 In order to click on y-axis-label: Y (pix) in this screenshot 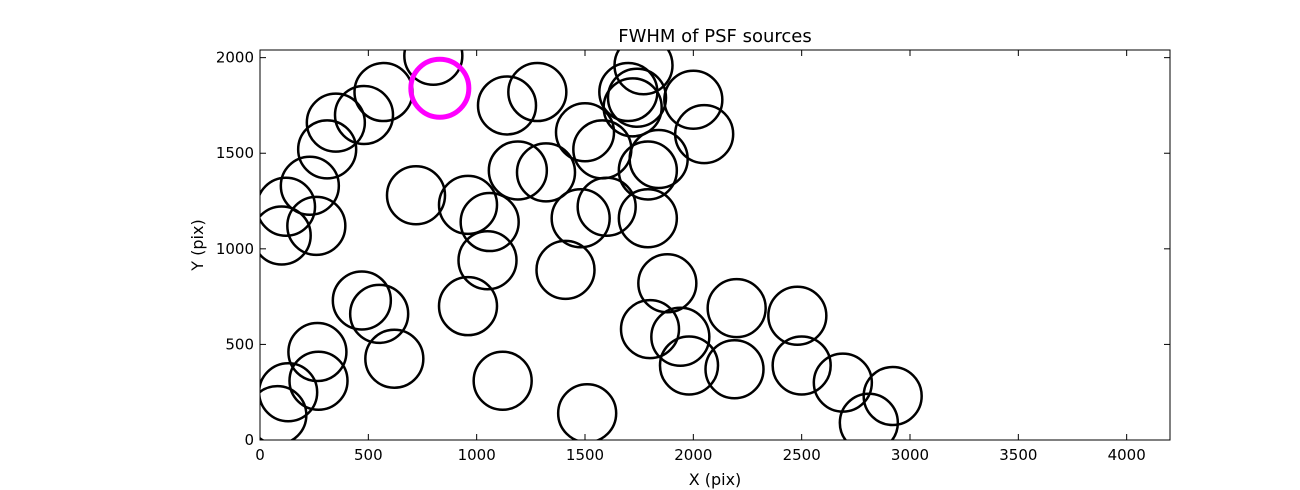, I will do `click(197, 245)`.